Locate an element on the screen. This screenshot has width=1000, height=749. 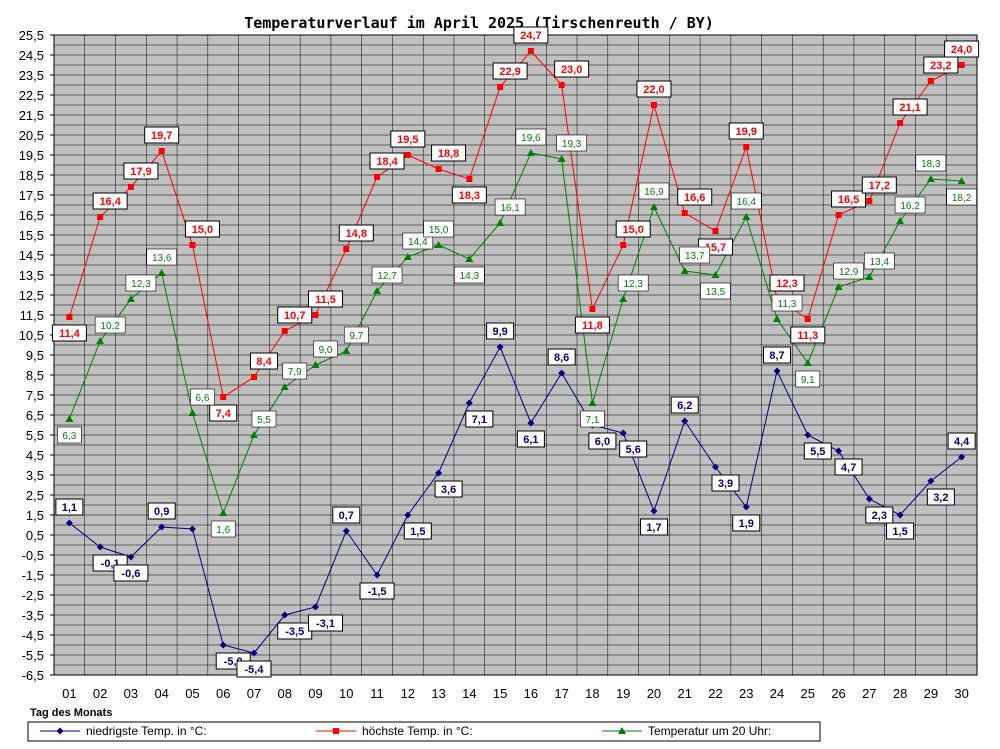
legend-label-1: niedrigste Temp. in °C: is located at coordinates (146, 731).